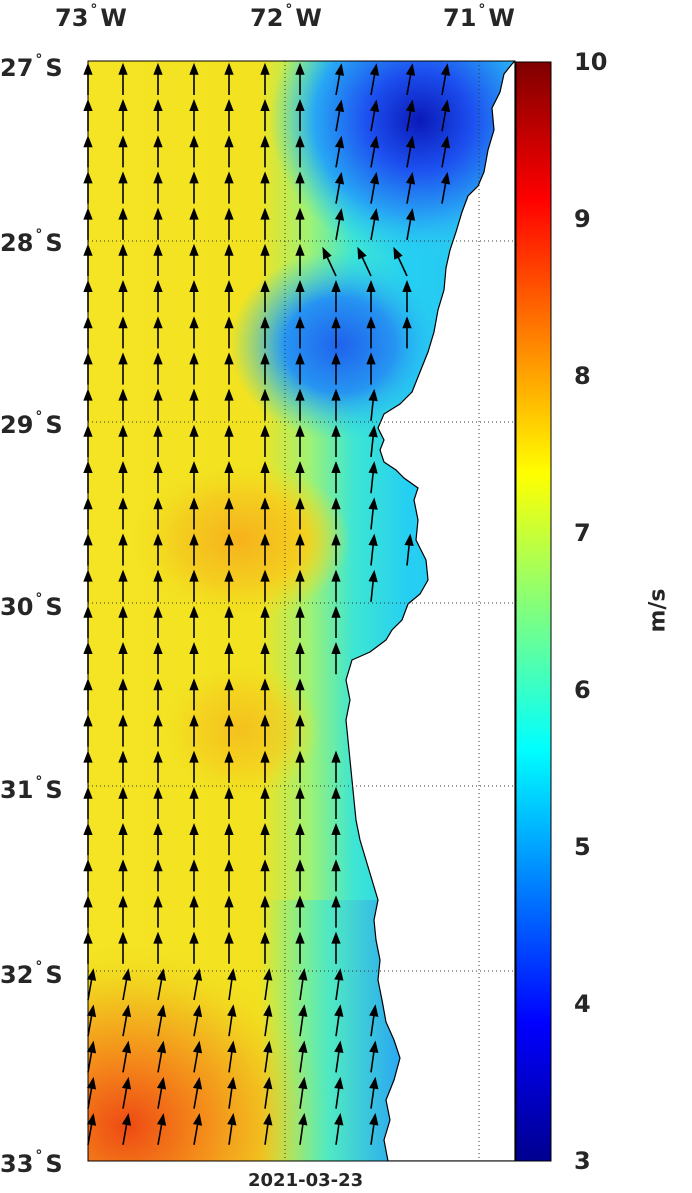 The width and height of the screenshot is (692, 1193). What do you see at coordinates (31, 242) in the screenshot?
I see `lat-label-28s: 28 ° S` at bounding box center [31, 242].